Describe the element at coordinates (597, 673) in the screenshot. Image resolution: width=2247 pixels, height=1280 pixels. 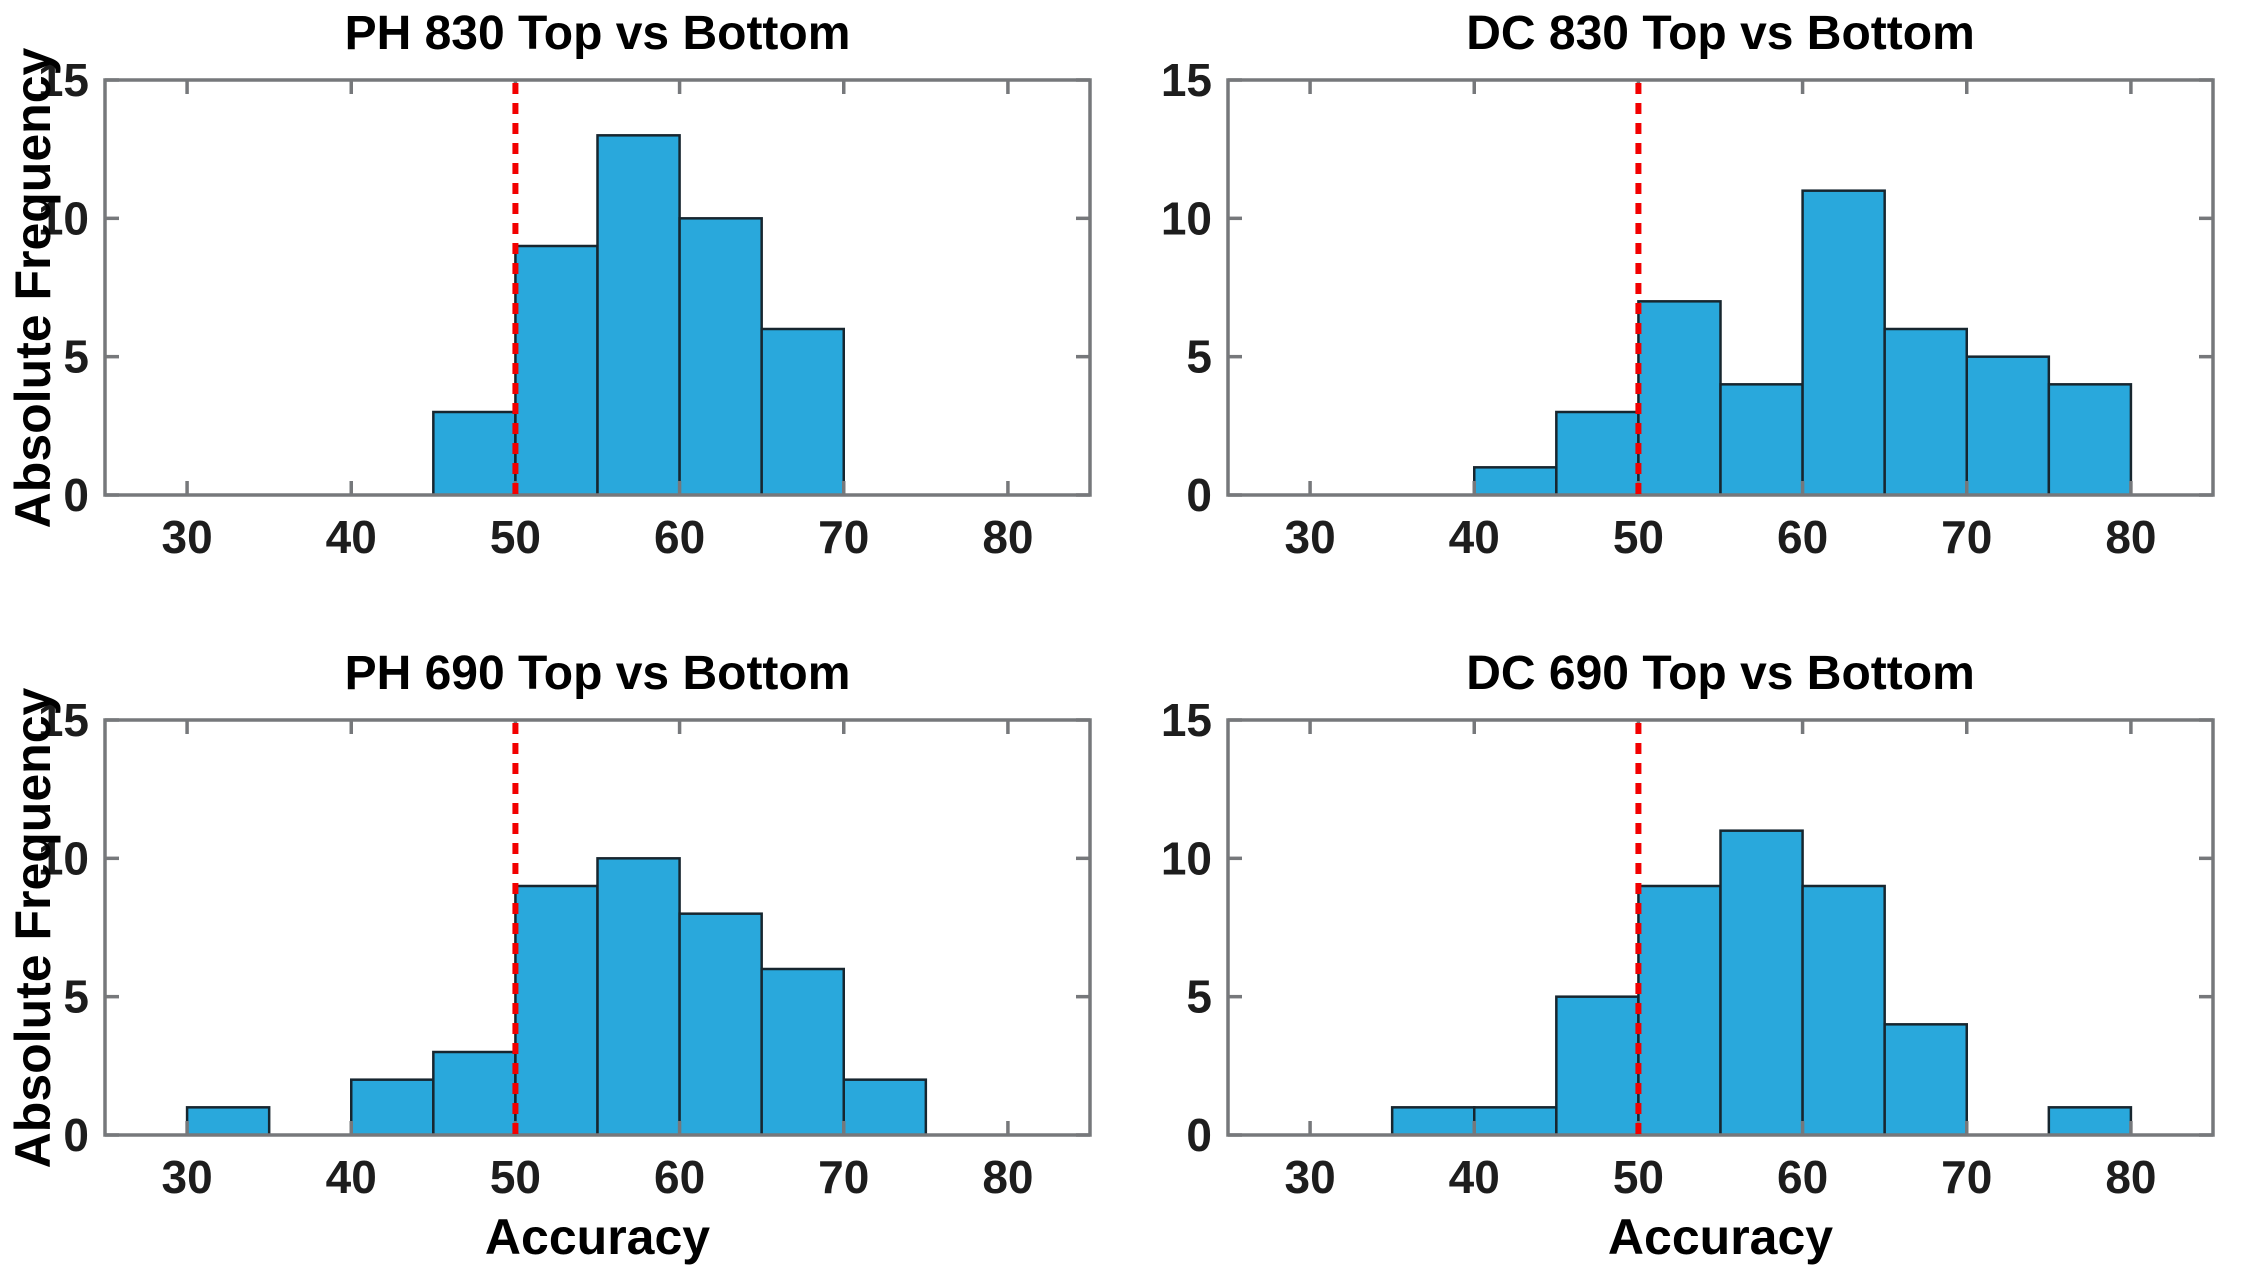
I see `chart-title: PH 690 Top vs Bottom` at that location.